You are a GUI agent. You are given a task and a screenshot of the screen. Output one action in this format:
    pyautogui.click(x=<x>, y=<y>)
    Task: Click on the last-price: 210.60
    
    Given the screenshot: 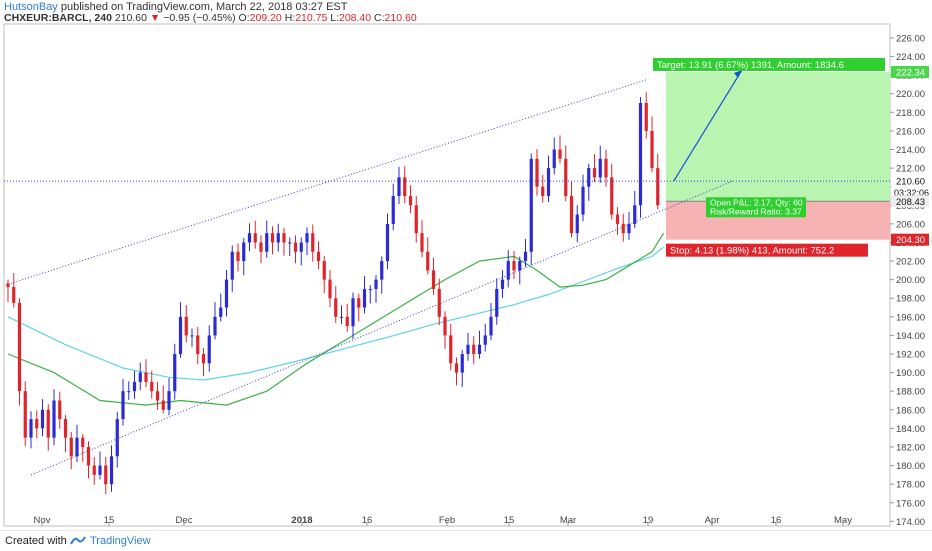 What is the action you would take?
    pyautogui.click(x=130, y=18)
    